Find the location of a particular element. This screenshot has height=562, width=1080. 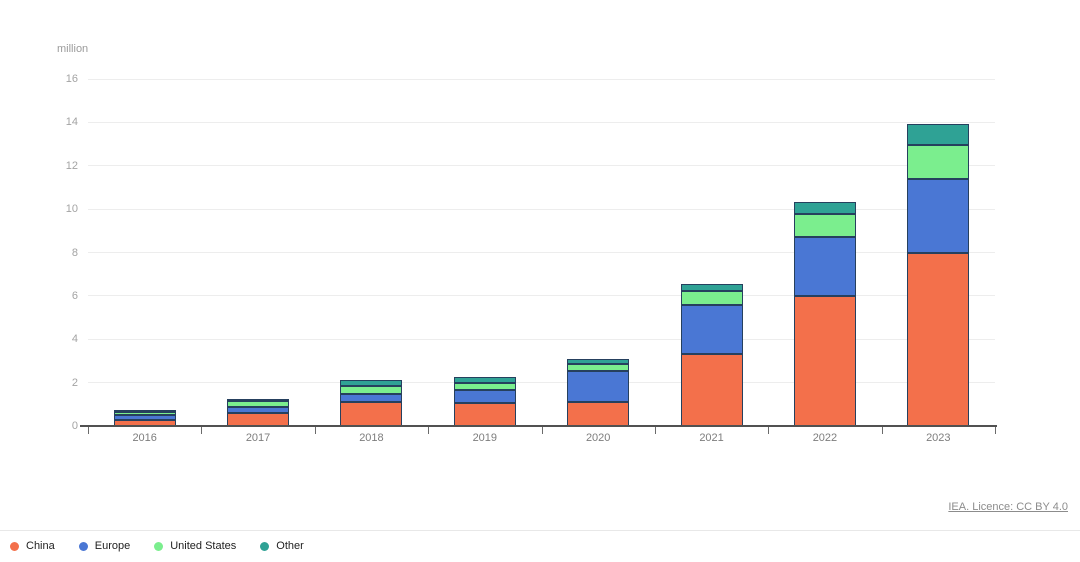

y-tick-label: 10 is located at coordinates (71, 209).